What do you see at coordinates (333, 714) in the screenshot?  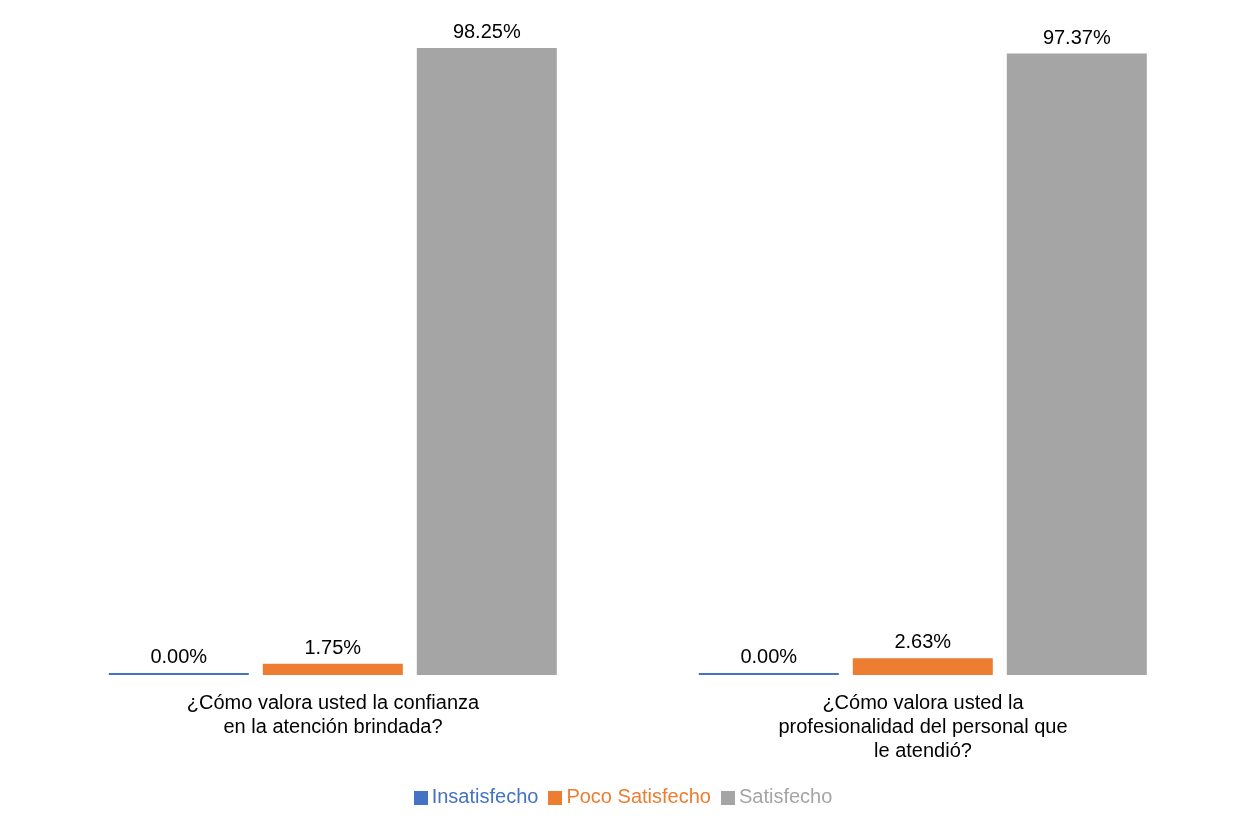 I see `x-tick-label: ¿Cómo valora usted la confianza en la atención brindada?` at bounding box center [333, 714].